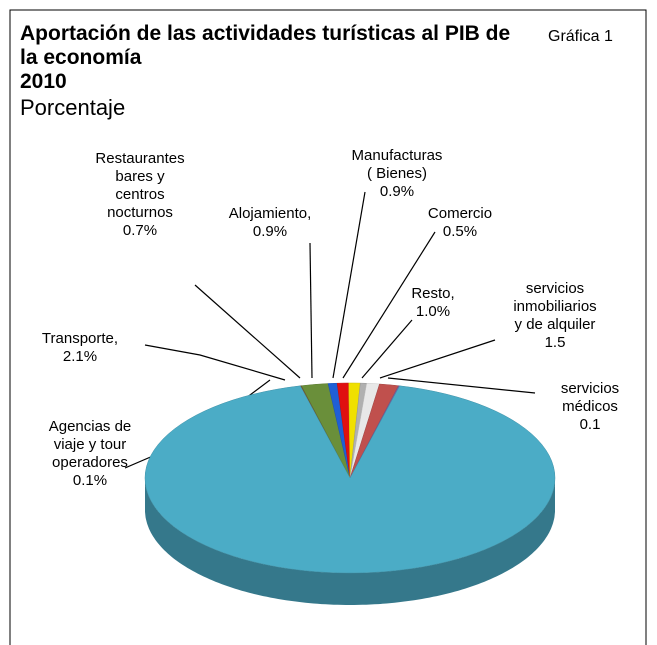 This screenshot has height=645, width=657. Describe the element at coordinates (590, 424) in the screenshot. I see `value-label: 0.1` at that location.